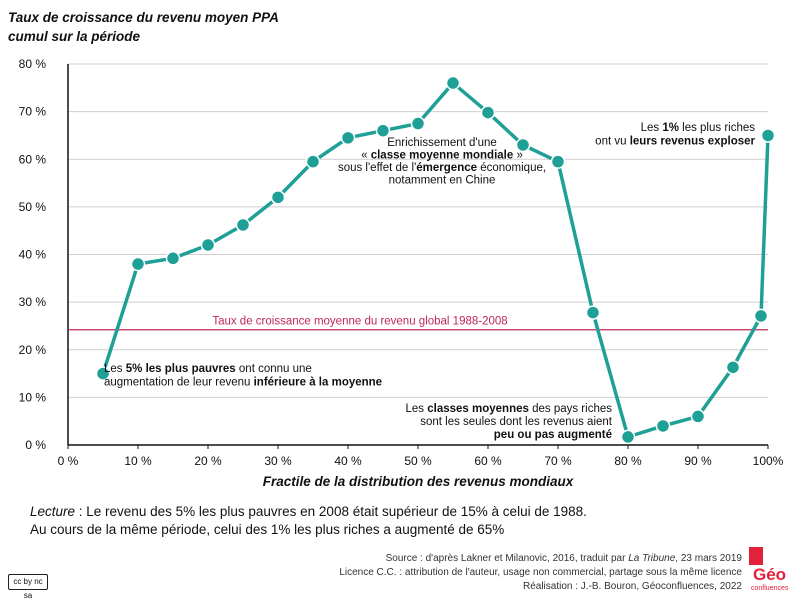 The width and height of the screenshot is (800, 603). I want to click on annotation-text: des pays riches, so click(570, 409).